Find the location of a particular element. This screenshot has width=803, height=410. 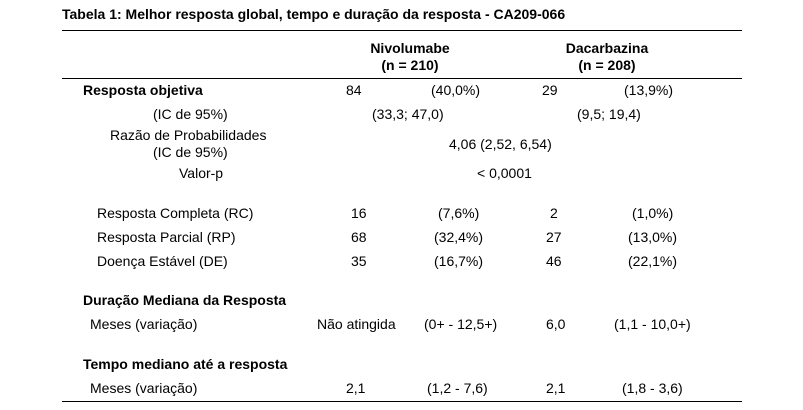

nivolumab-n: (n = 210) is located at coordinates (410, 65).